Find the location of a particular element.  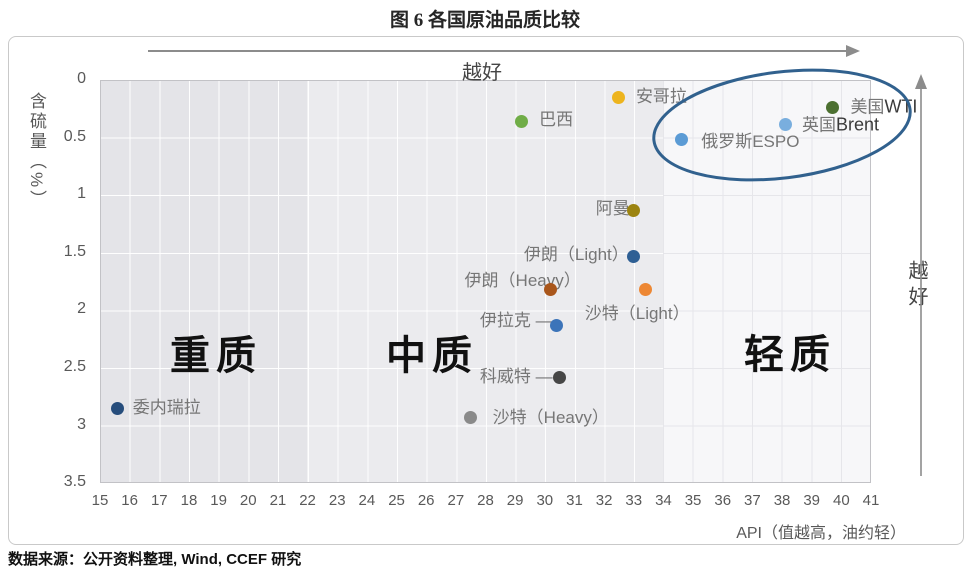

x-tick-label: 24 is located at coordinates (367, 500).